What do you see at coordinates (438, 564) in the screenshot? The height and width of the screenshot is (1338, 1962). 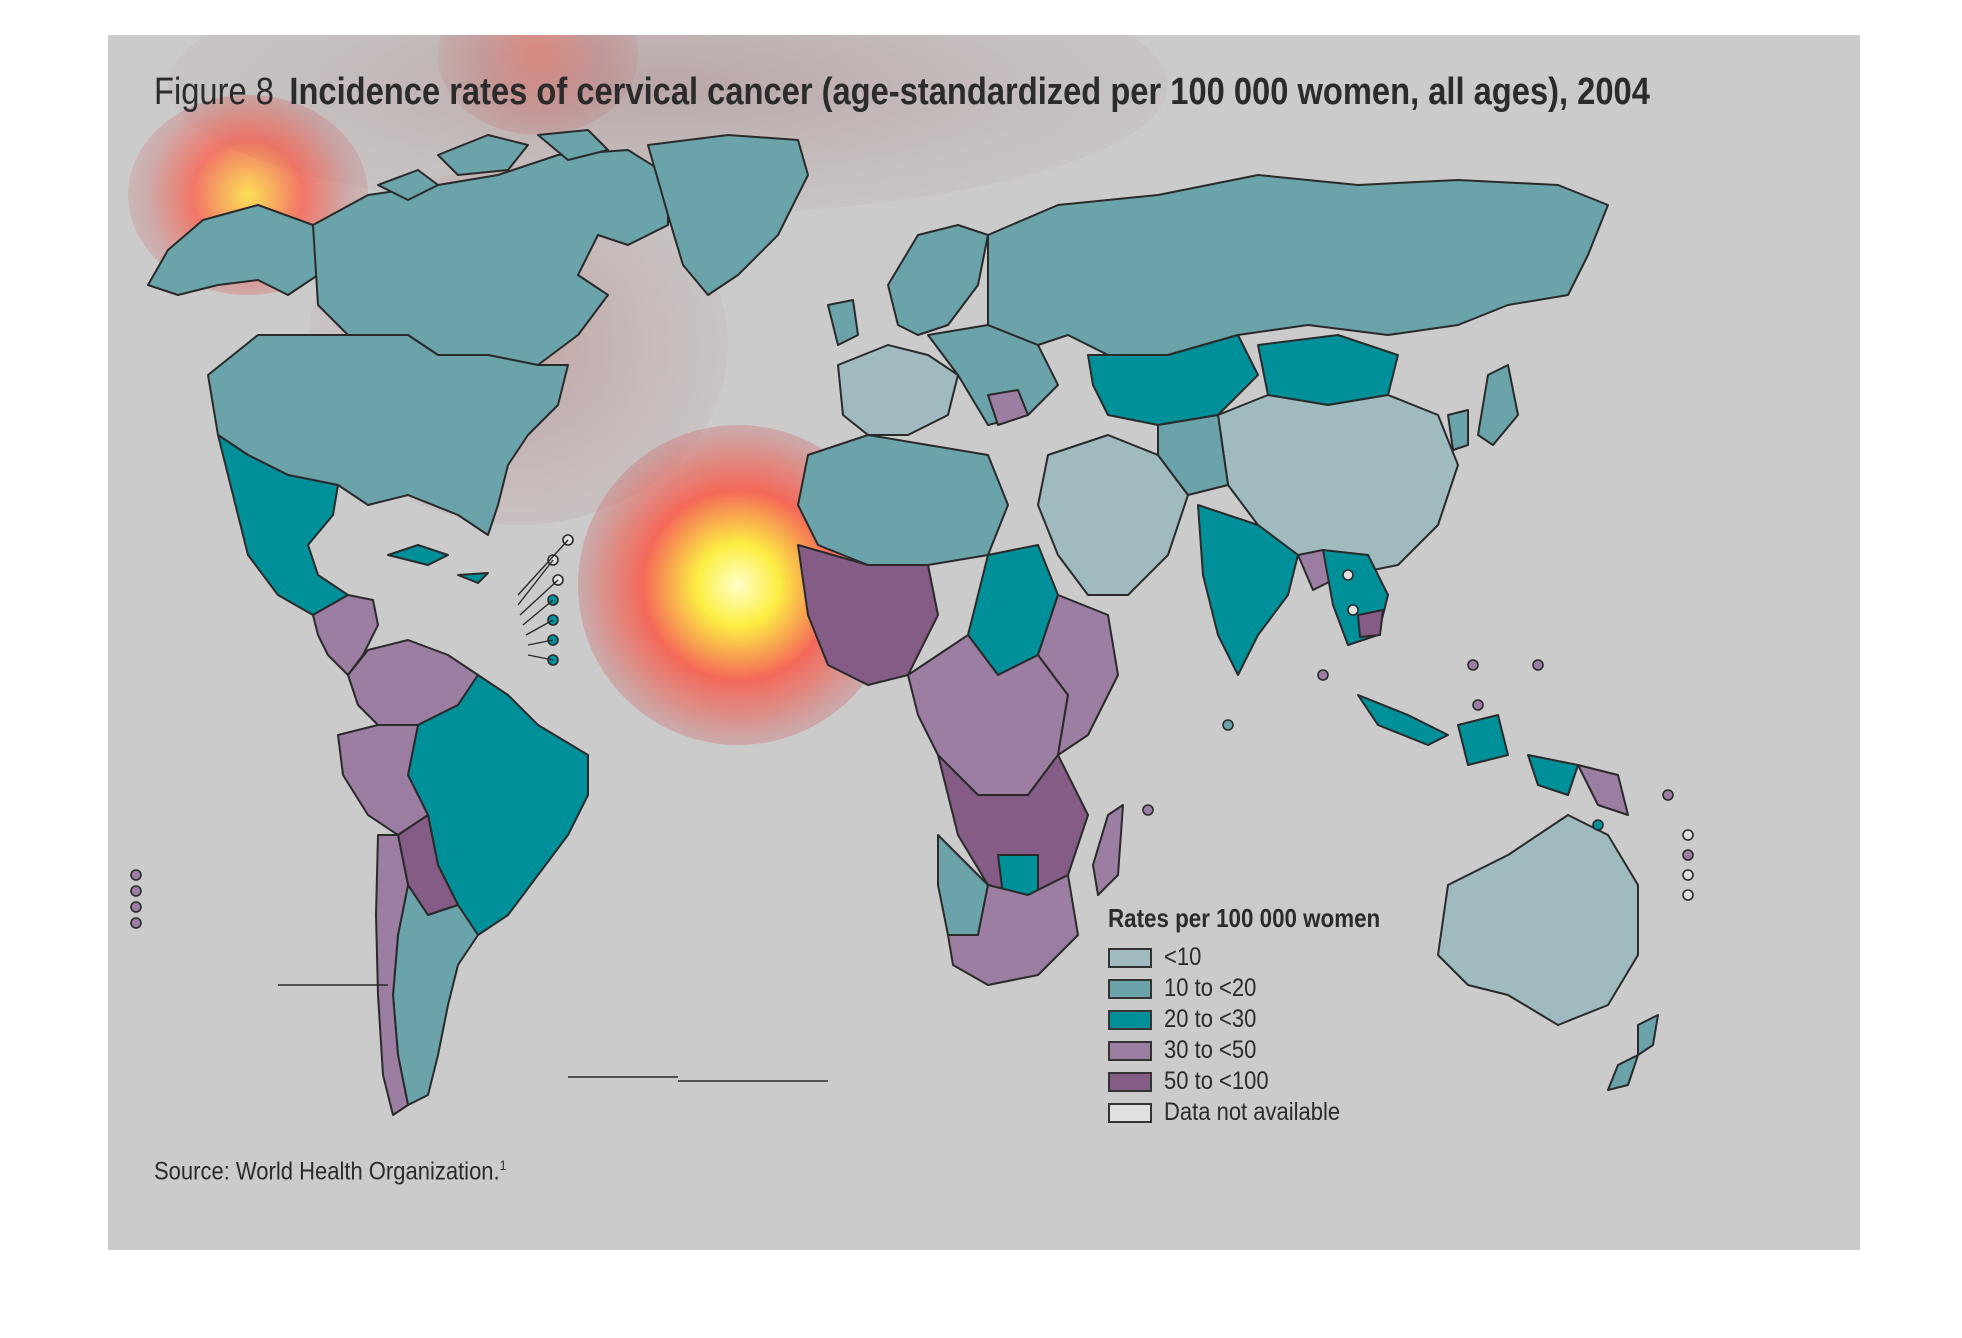 I see `region-caribbean` at bounding box center [438, 564].